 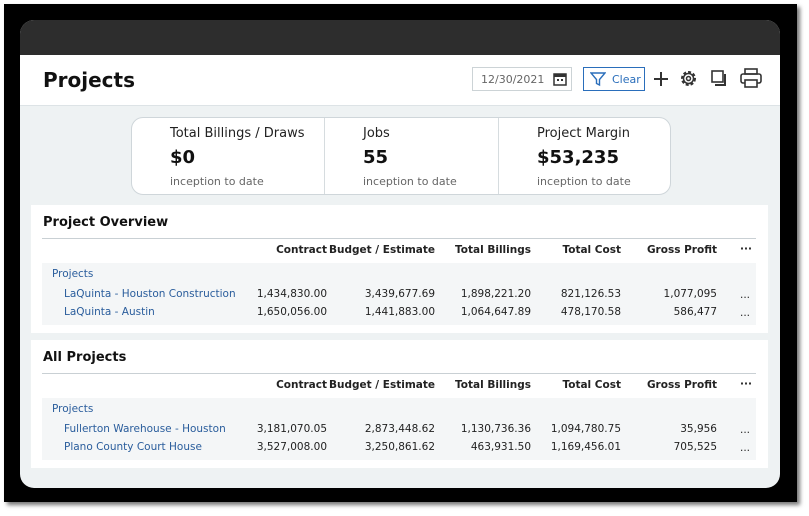 What do you see at coordinates (585, 447) in the screenshot?
I see `table-cell: 1,169,456.01` at bounding box center [585, 447].